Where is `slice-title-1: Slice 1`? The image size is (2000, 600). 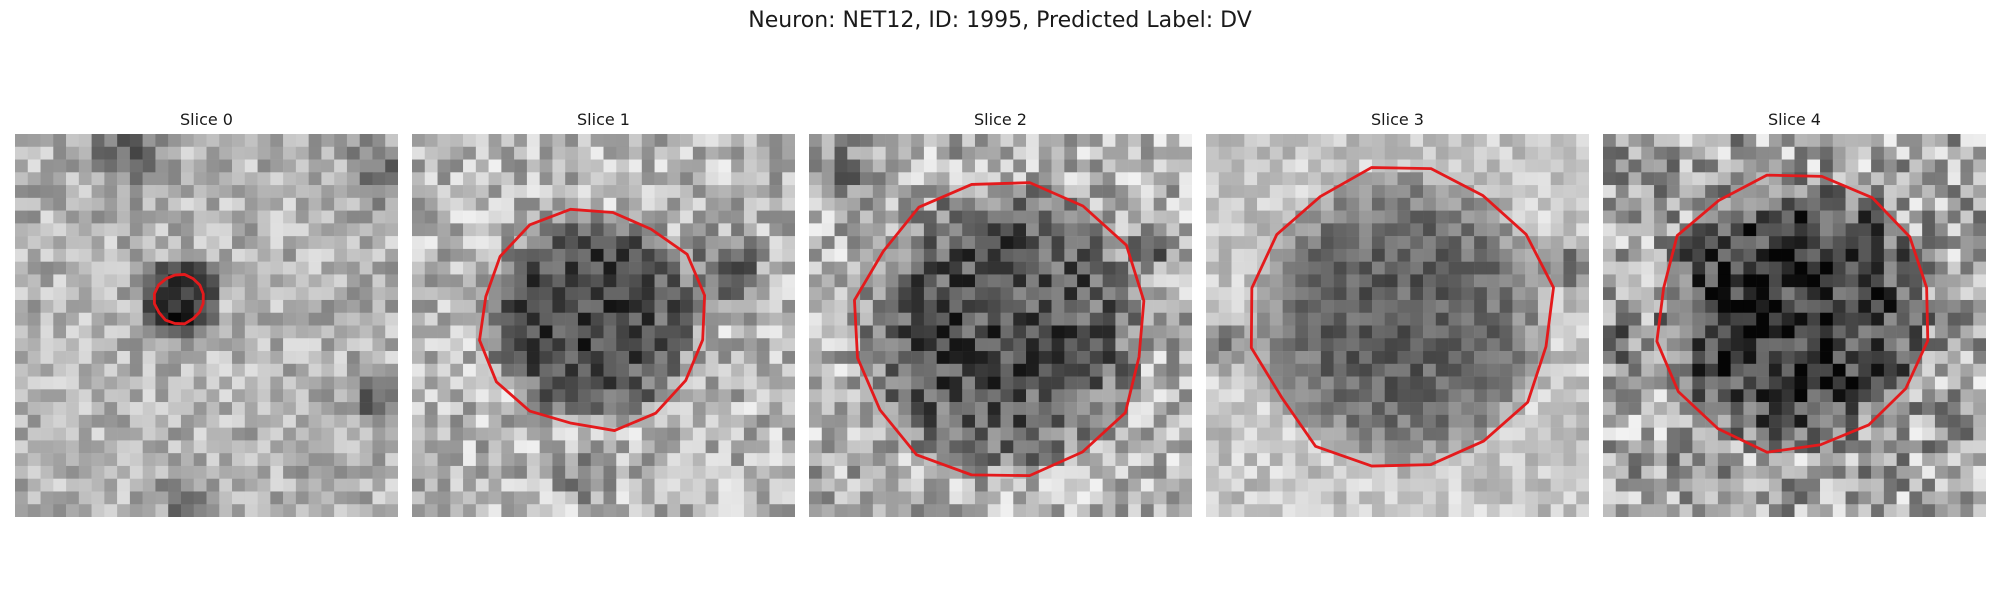 slice-title-1: Slice 1 is located at coordinates (603, 119).